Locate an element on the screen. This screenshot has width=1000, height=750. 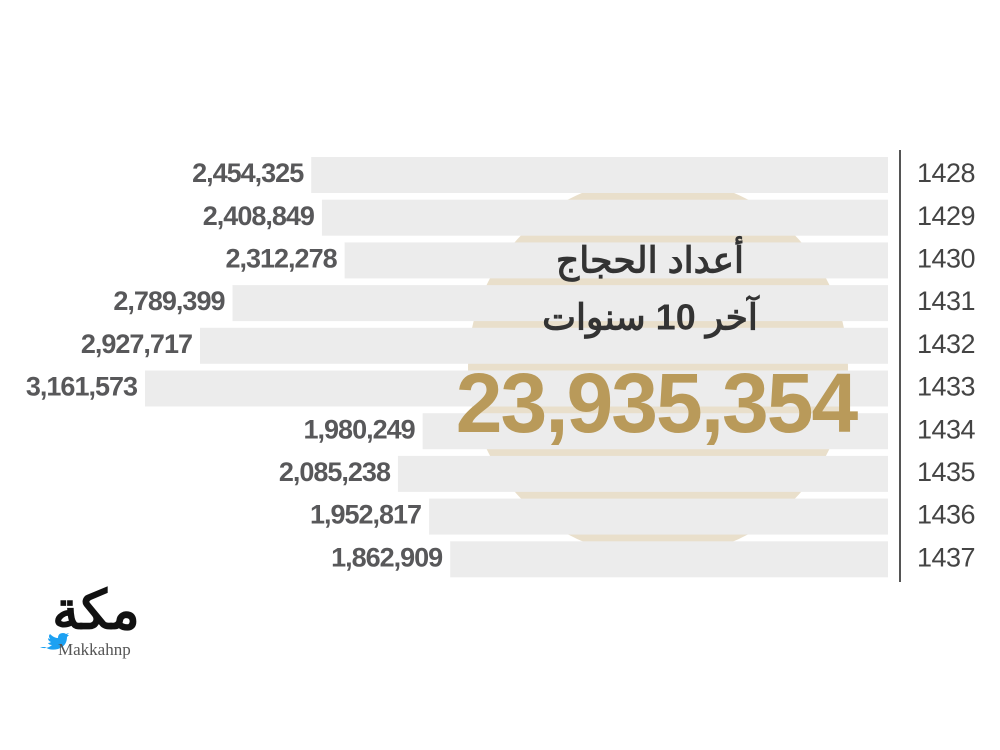
value-label: 2,927,717 is located at coordinates (136, 344).